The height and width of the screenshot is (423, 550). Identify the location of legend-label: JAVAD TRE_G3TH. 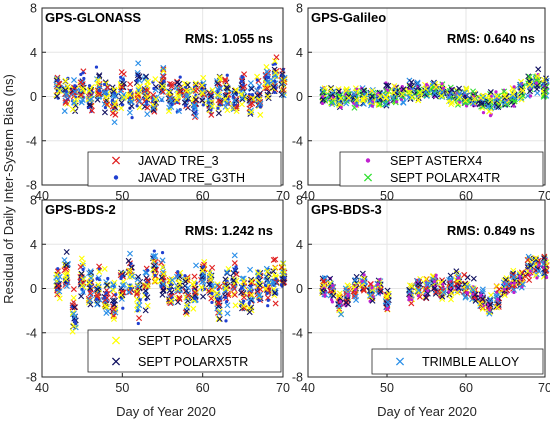
(191, 178).